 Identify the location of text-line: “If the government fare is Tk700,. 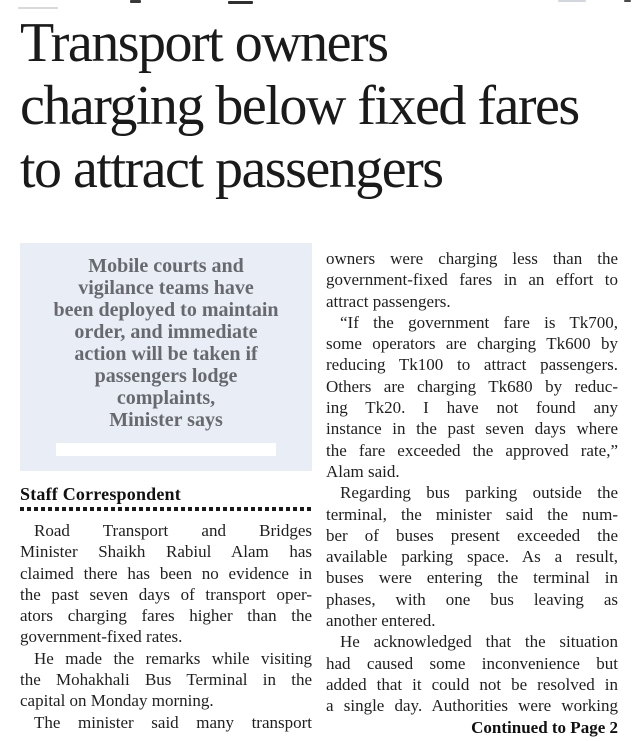
(479, 322).